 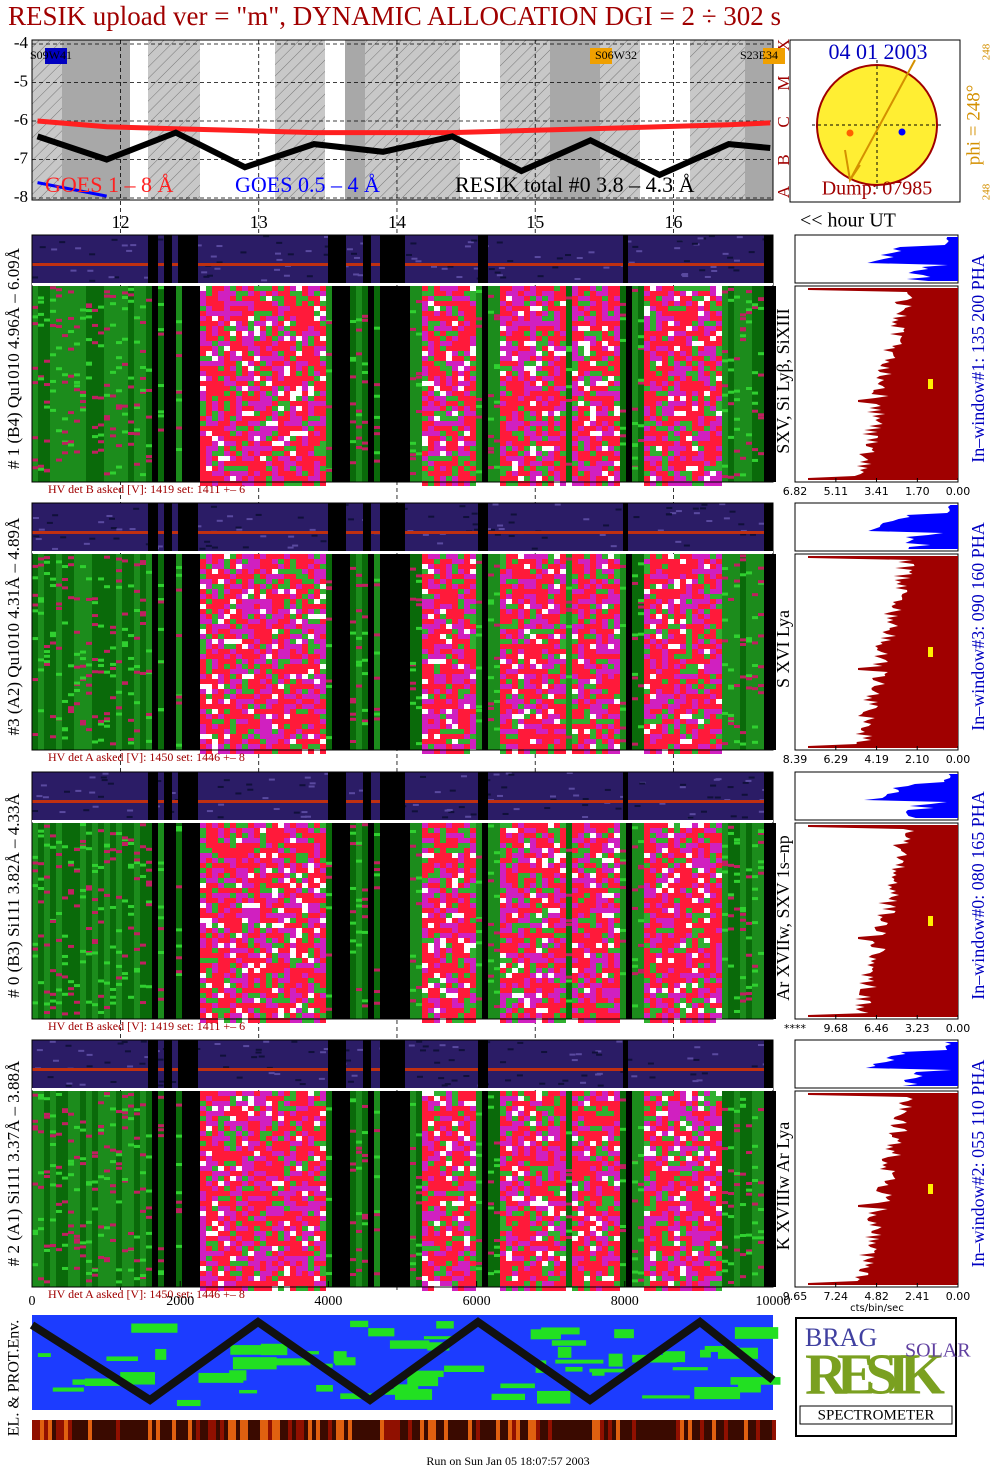 I want to click on goes-frame, so click(x=402, y=120).